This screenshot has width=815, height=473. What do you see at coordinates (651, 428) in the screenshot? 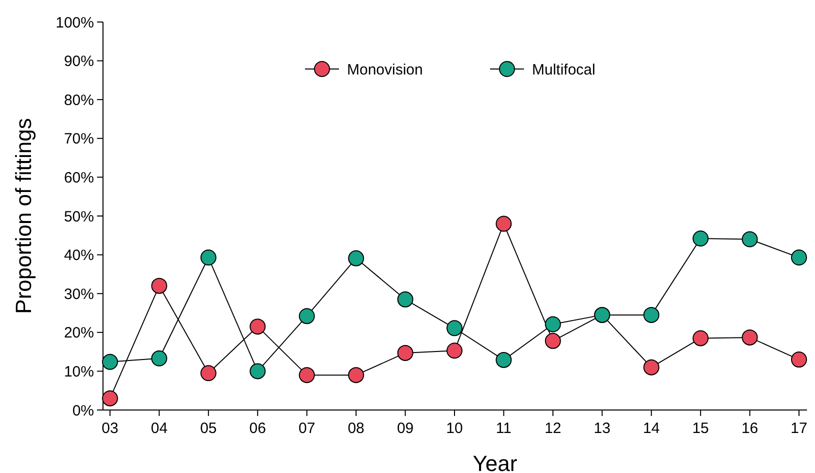
I see `x-tick-label: 14` at bounding box center [651, 428].